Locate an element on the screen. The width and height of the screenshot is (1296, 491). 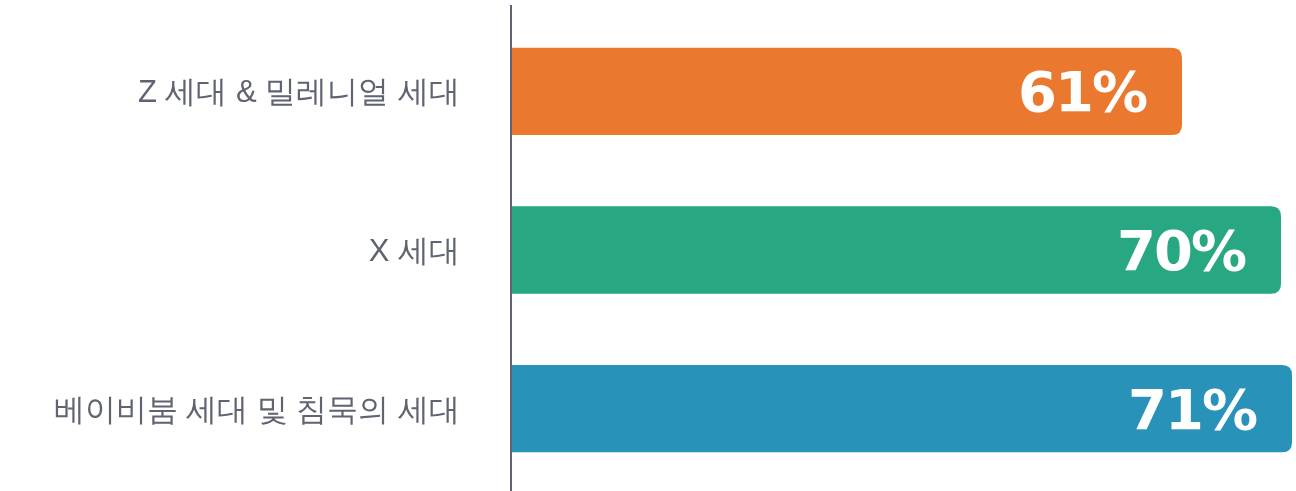
data-label: 61% is located at coordinates (1082, 92).